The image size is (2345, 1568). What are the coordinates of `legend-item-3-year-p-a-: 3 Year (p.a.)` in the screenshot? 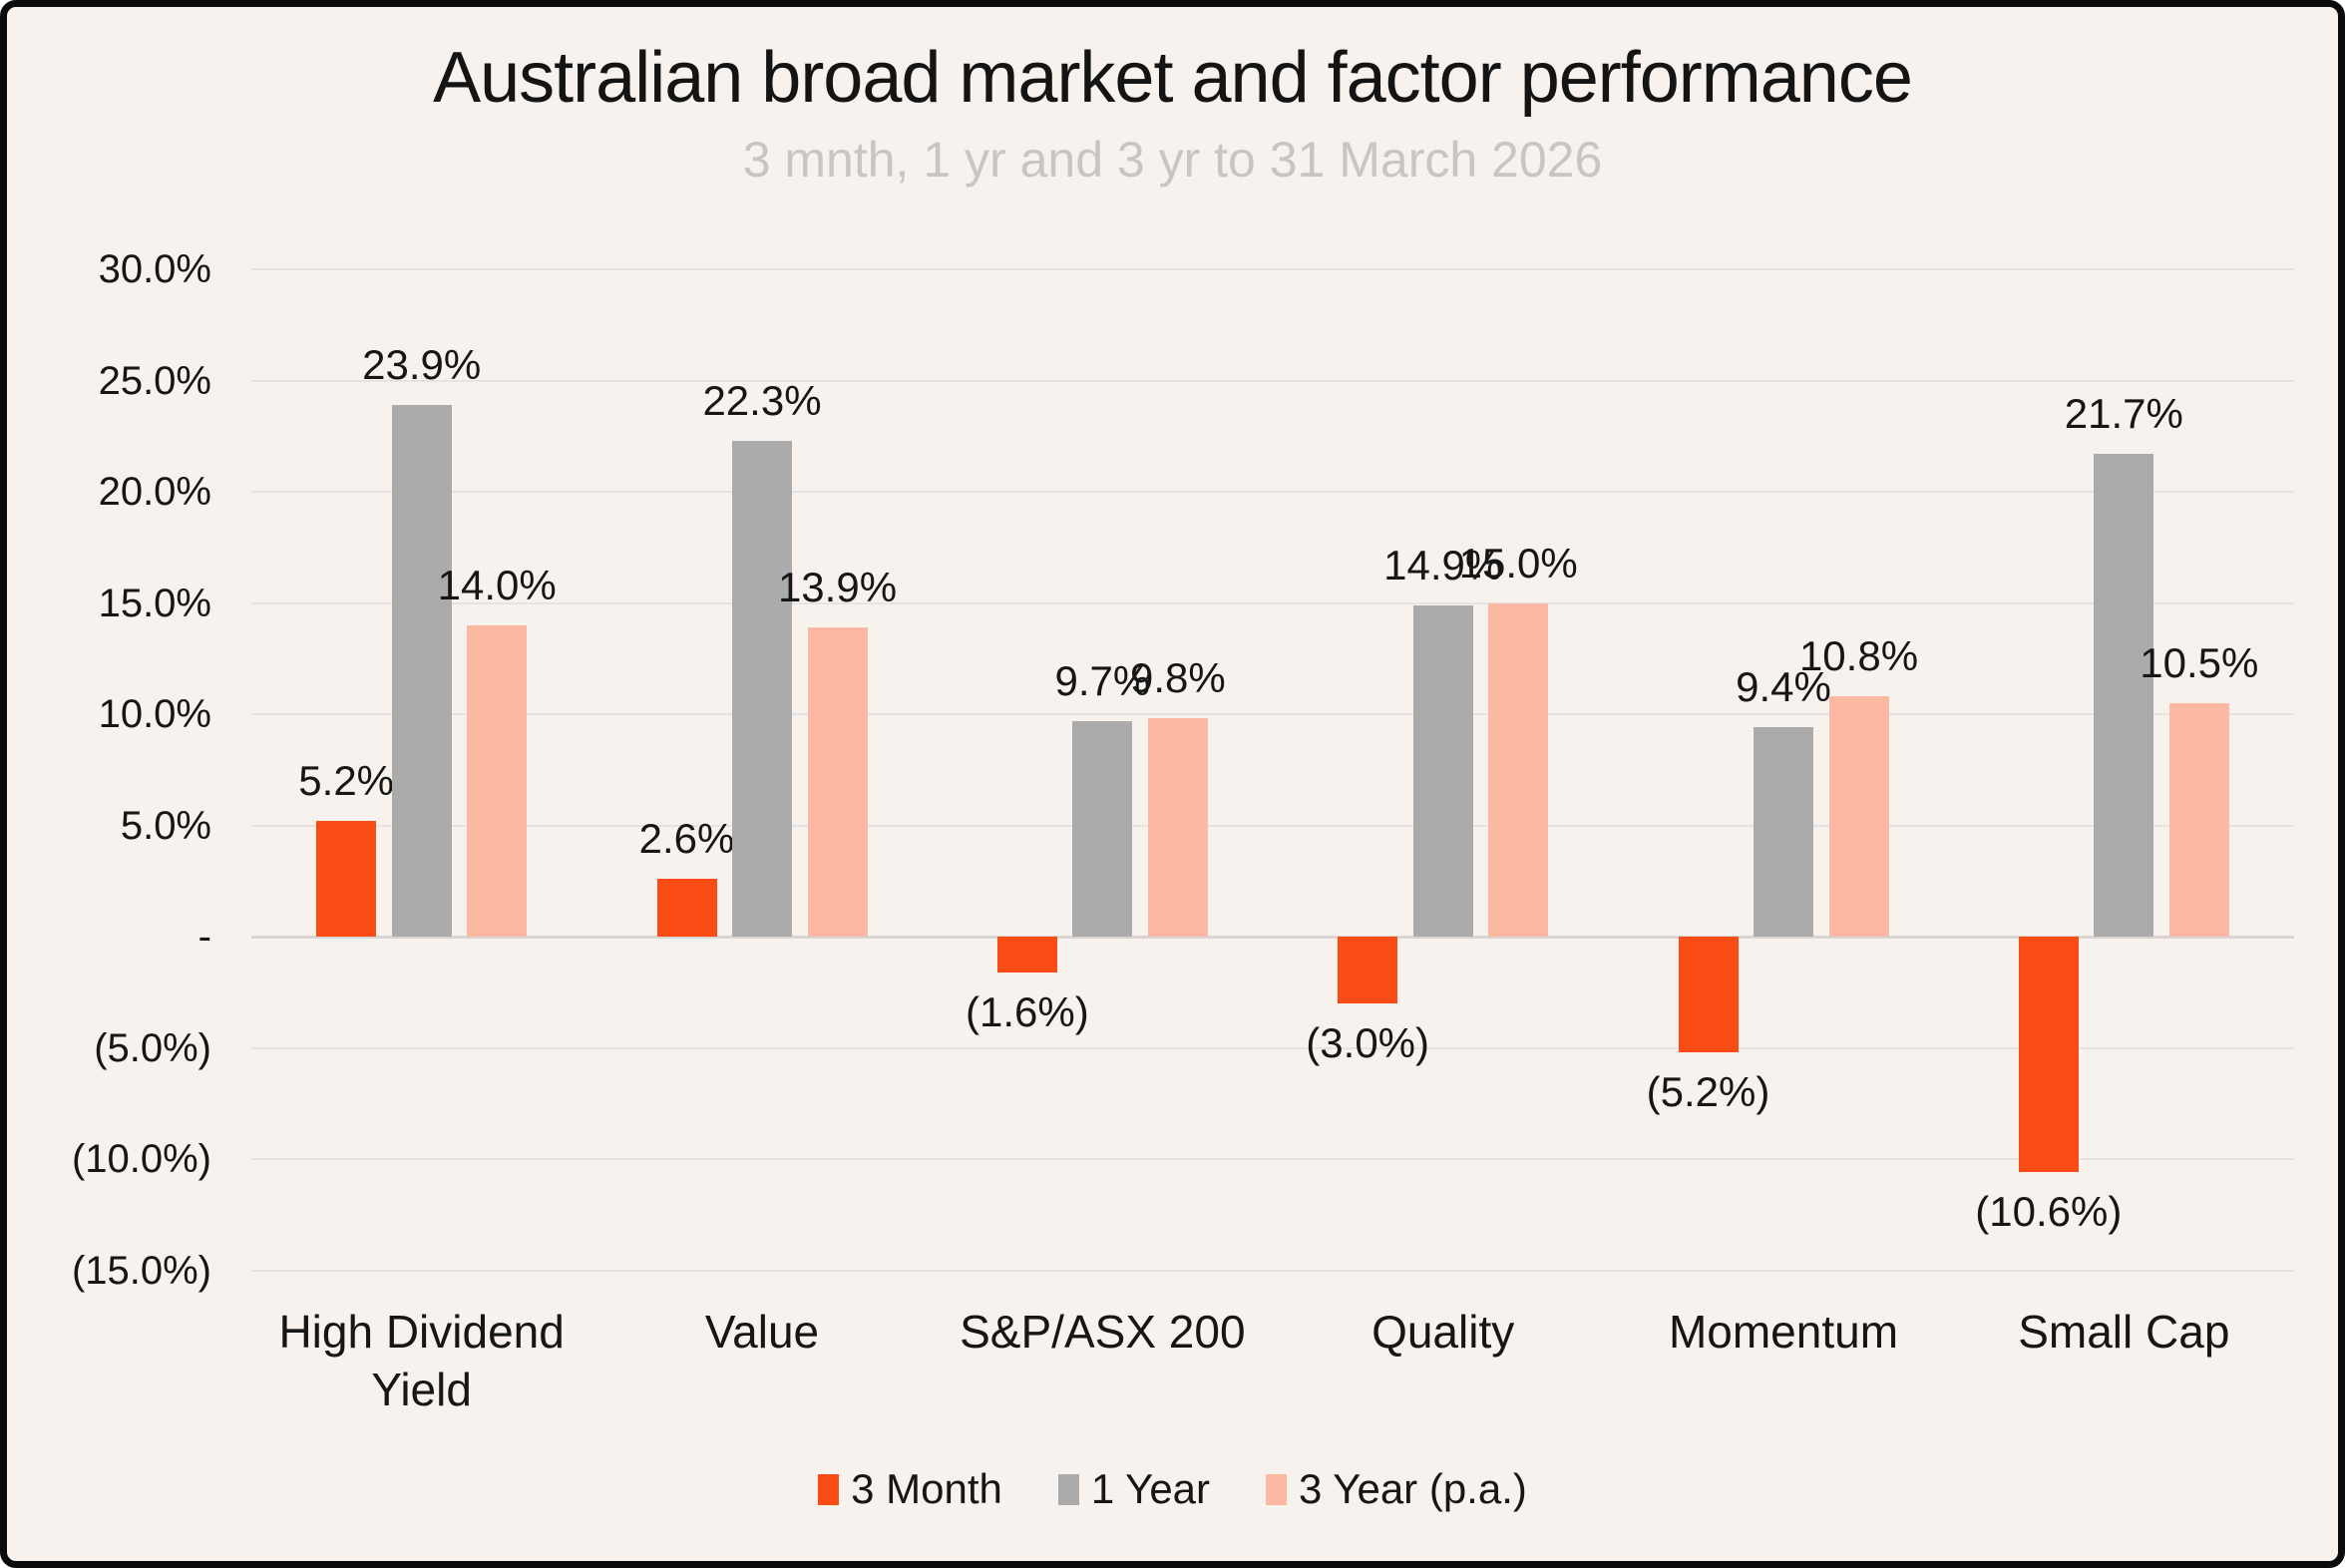 It's located at (1396, 1489).